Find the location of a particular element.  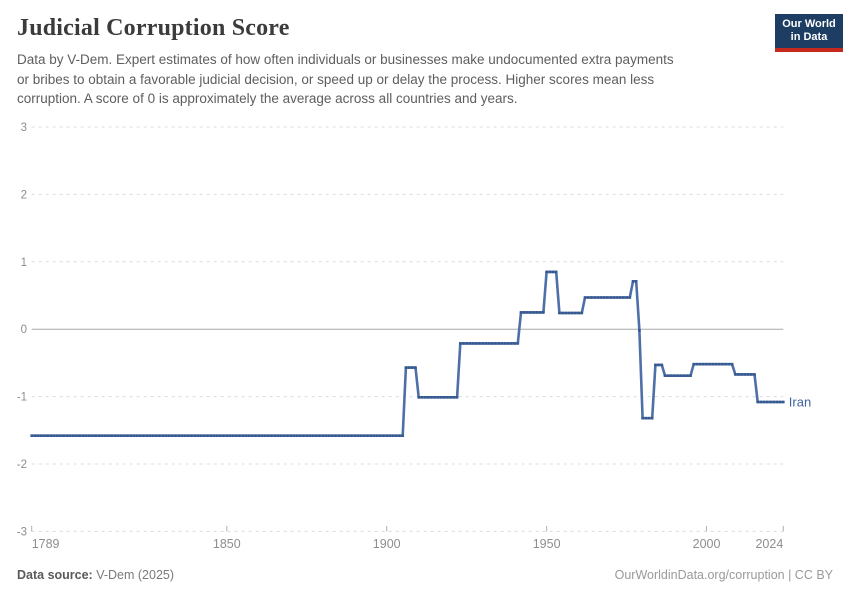

y-tick-label: 3 is located at coordinates (24, 128).